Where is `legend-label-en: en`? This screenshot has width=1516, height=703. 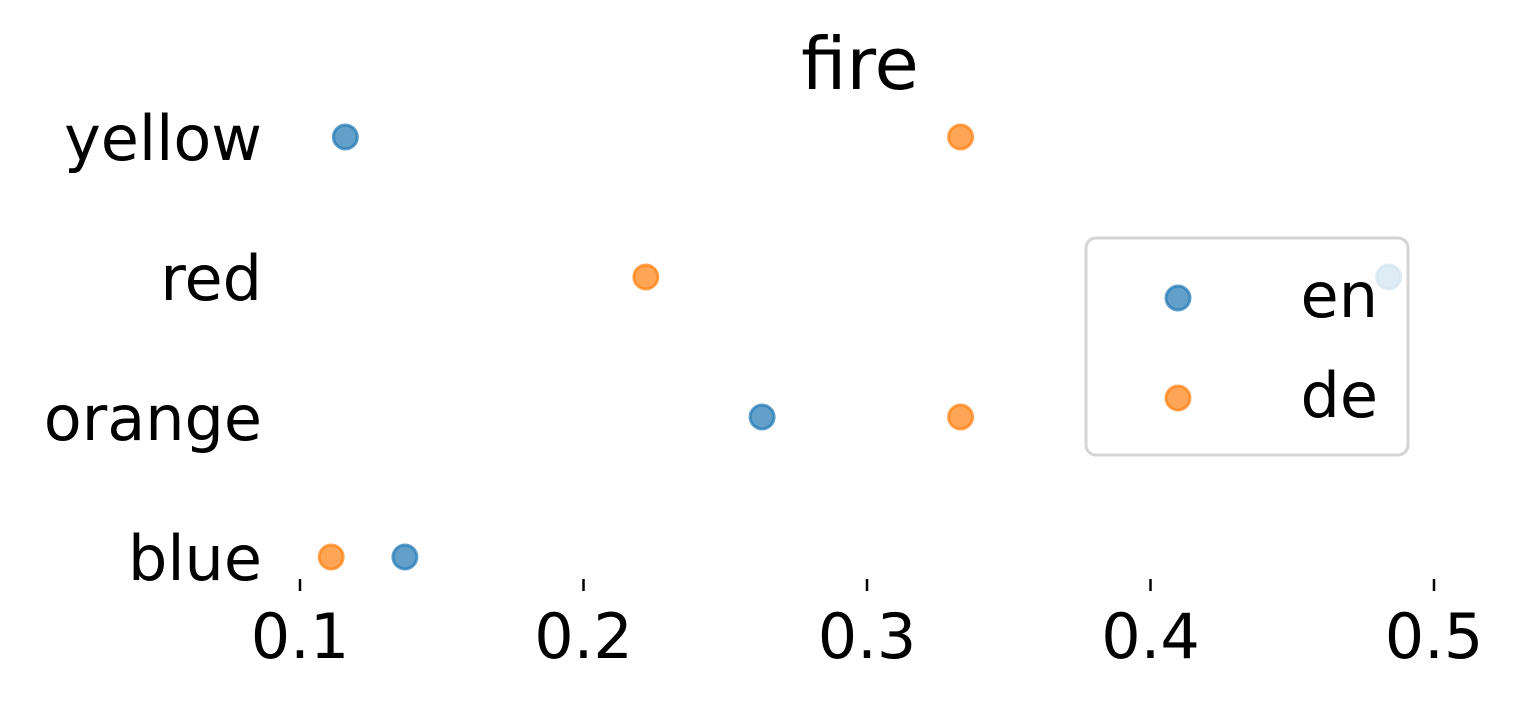 legend-label-en: en is located at coordinates (1339, 295).